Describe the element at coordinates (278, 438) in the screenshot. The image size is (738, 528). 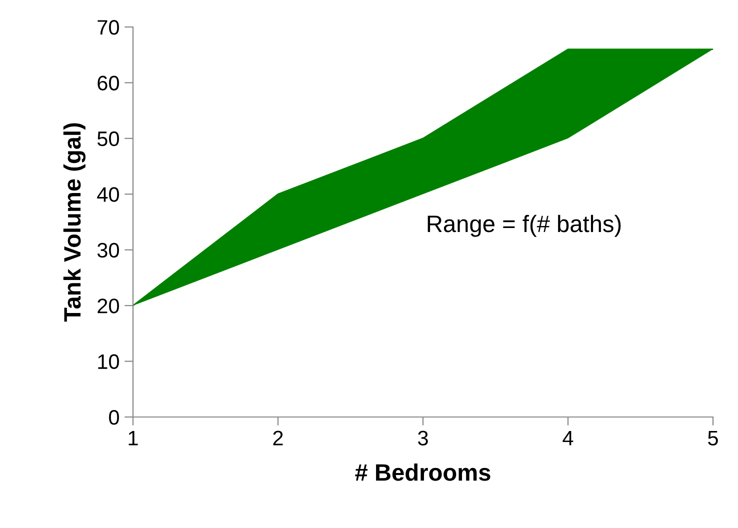
I see `x-tick-label: 2` at that location.